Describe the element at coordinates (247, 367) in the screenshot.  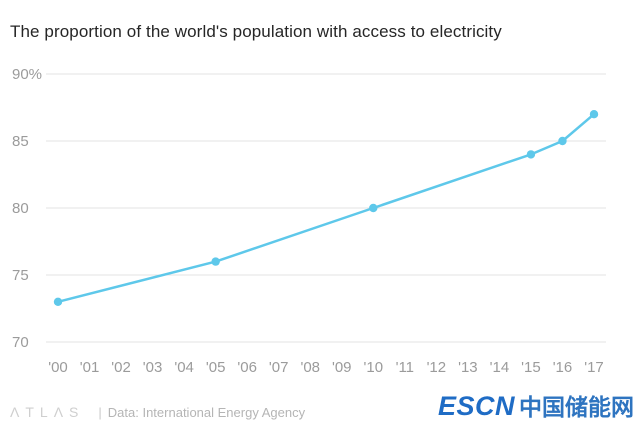
I see `x-tick-label: '06` at that location.